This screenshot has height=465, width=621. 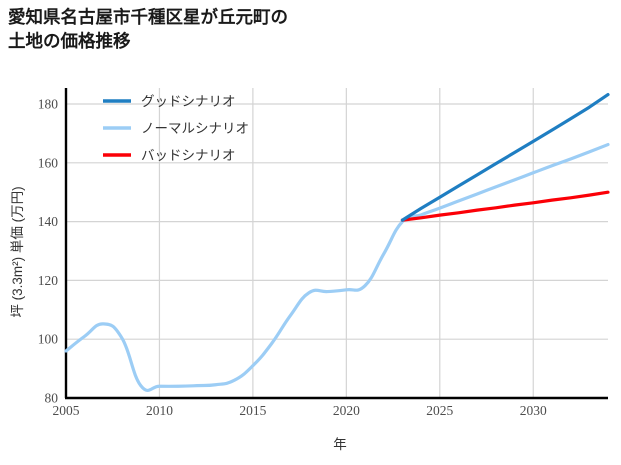 What do you see at coordinates (48, 221) in the screenshot?
I see `y-tick-label: 140` at bounding box center [48, 221].